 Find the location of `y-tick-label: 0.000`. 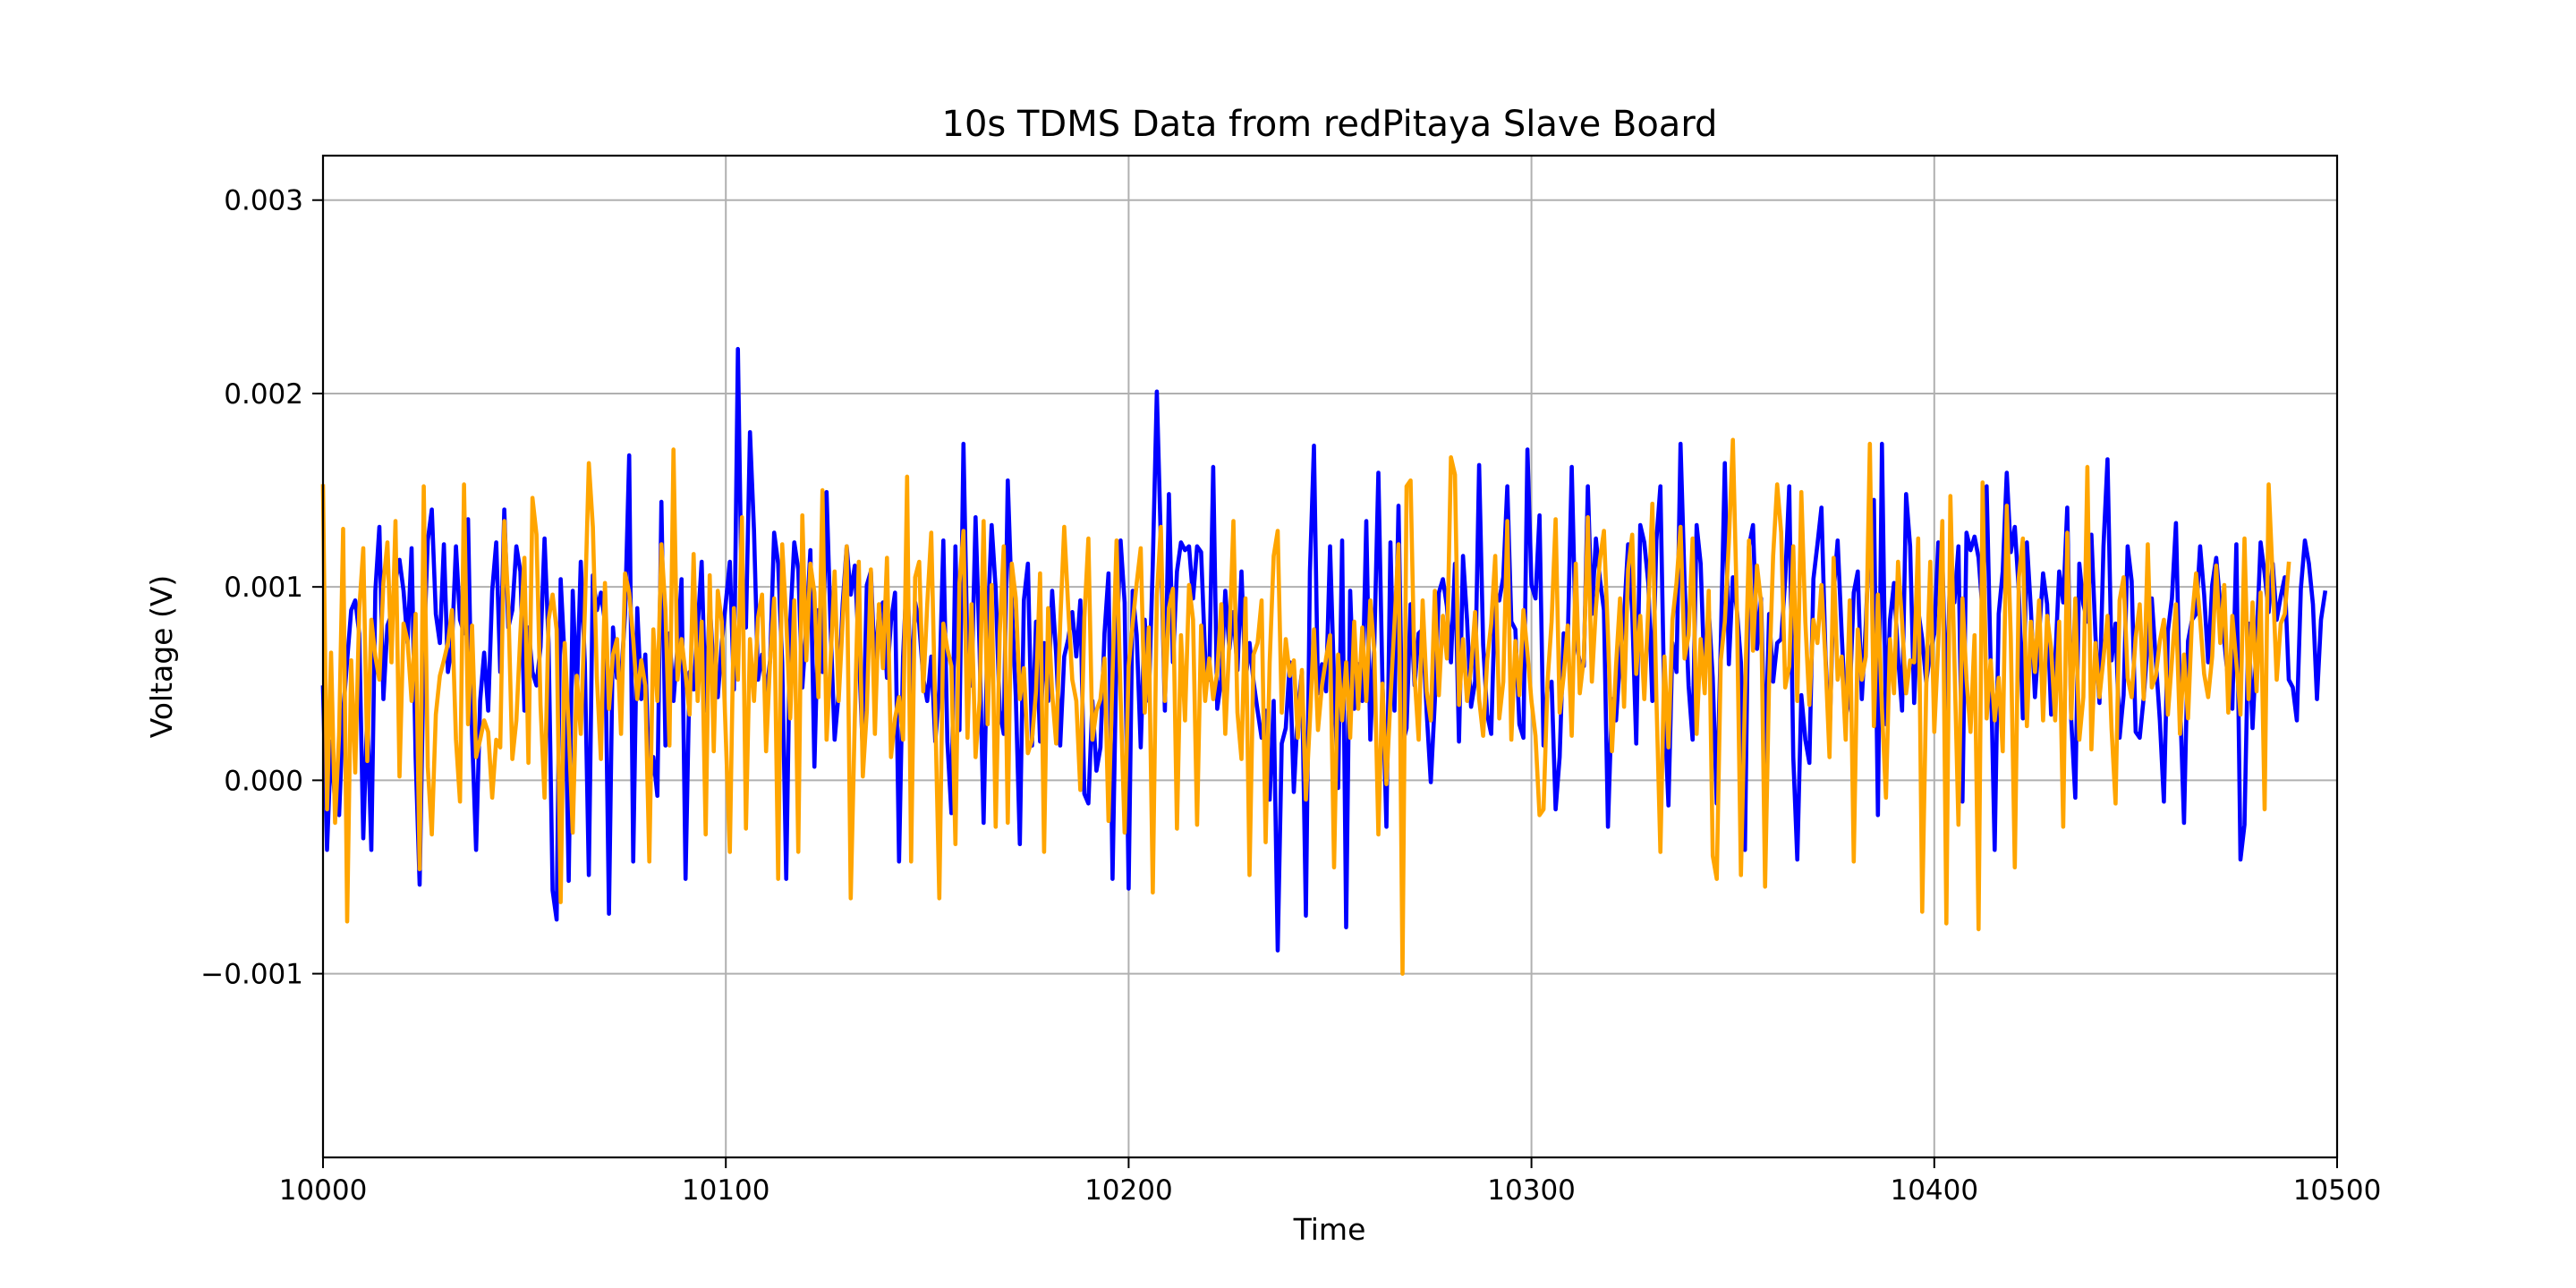

y-tick-label: 0.000 is located at coordinates (263, 781).